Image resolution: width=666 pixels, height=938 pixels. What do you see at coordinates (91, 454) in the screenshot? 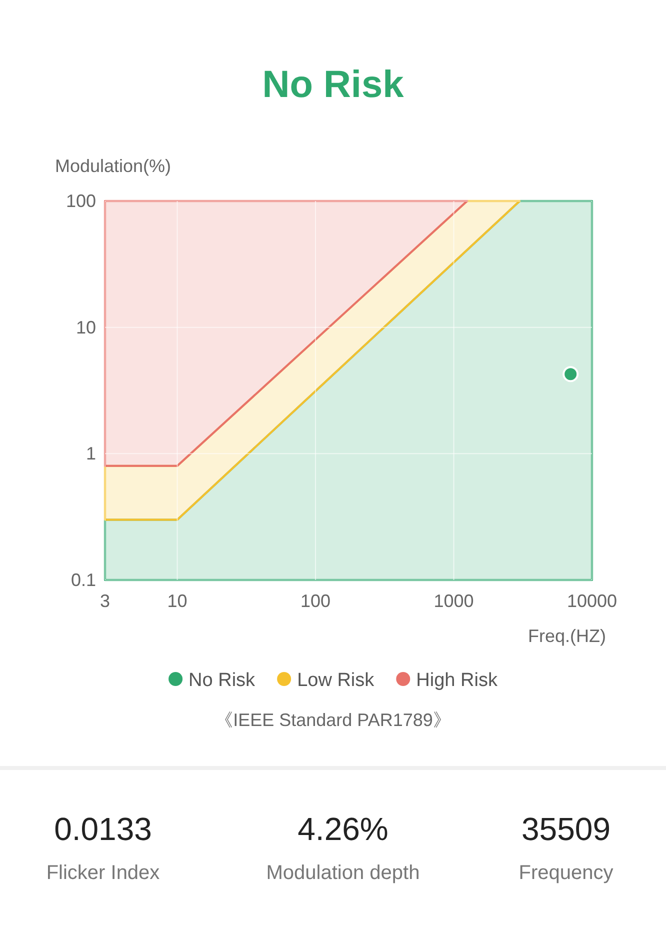
I see `y-tick-label: 1` at bounding box center [91, 454].